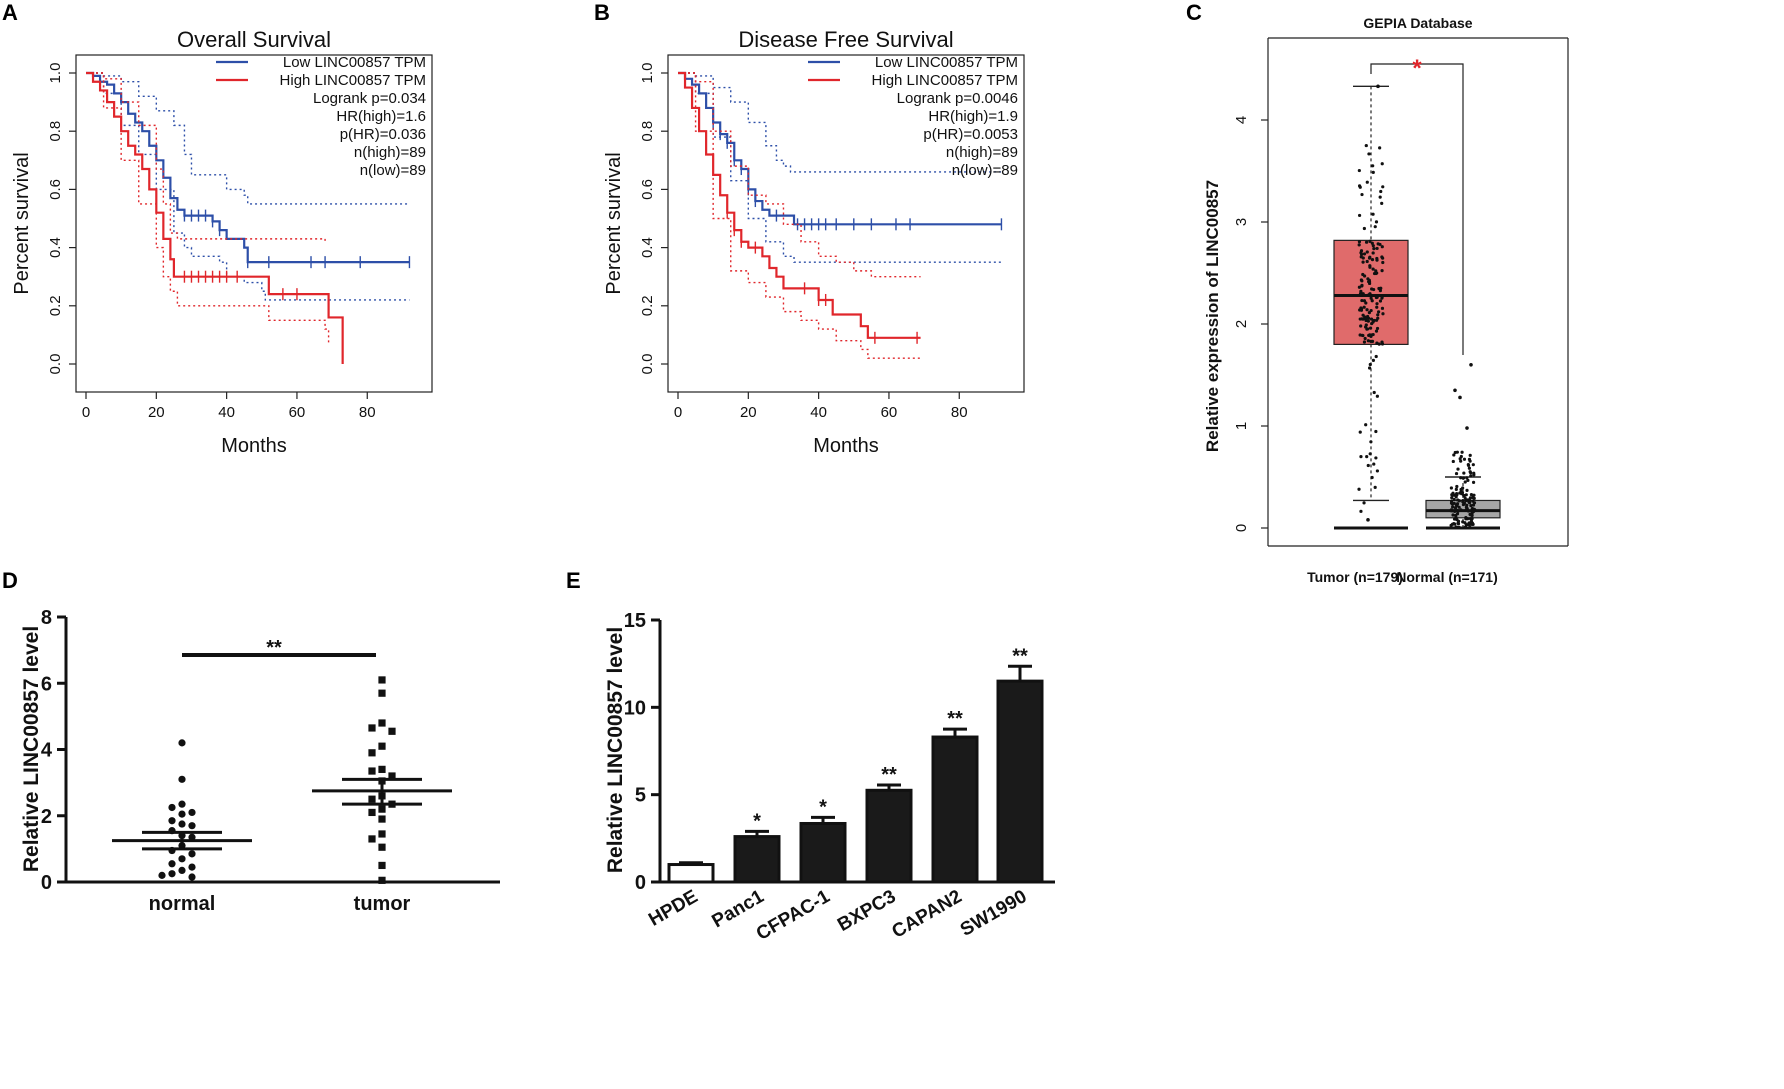  I want to click on x-tick-label: CFPAC-1, so click(793, 915).